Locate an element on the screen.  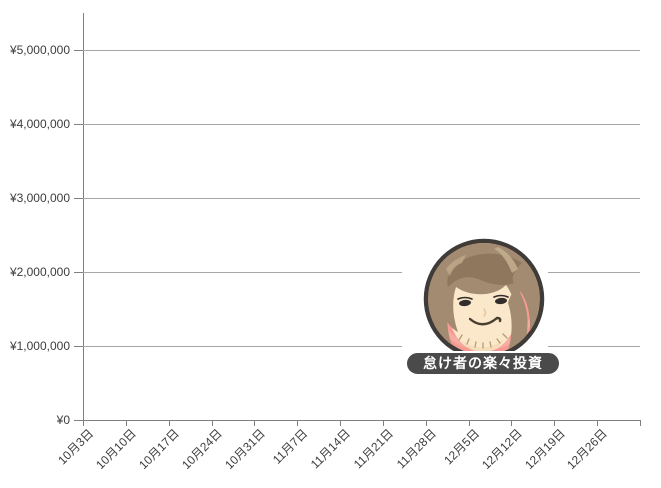
x-tick-label: 10月3日 is located at coordinates (76, 447).